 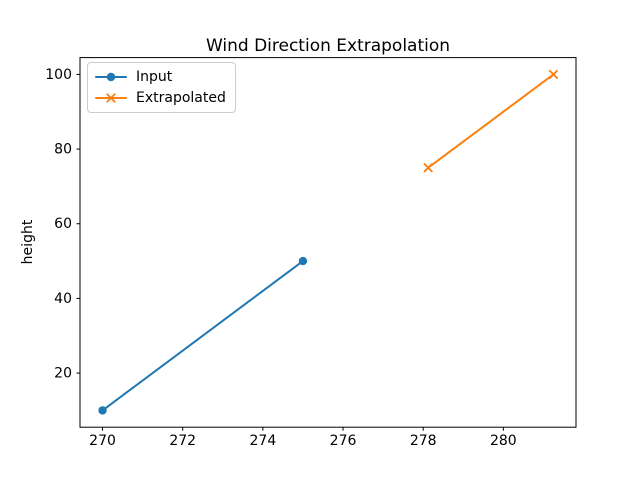 What do you see at coordinates (63, 374) in the screenshot?
I see `y-tick-label: 20` at bounding box center [63, 374].